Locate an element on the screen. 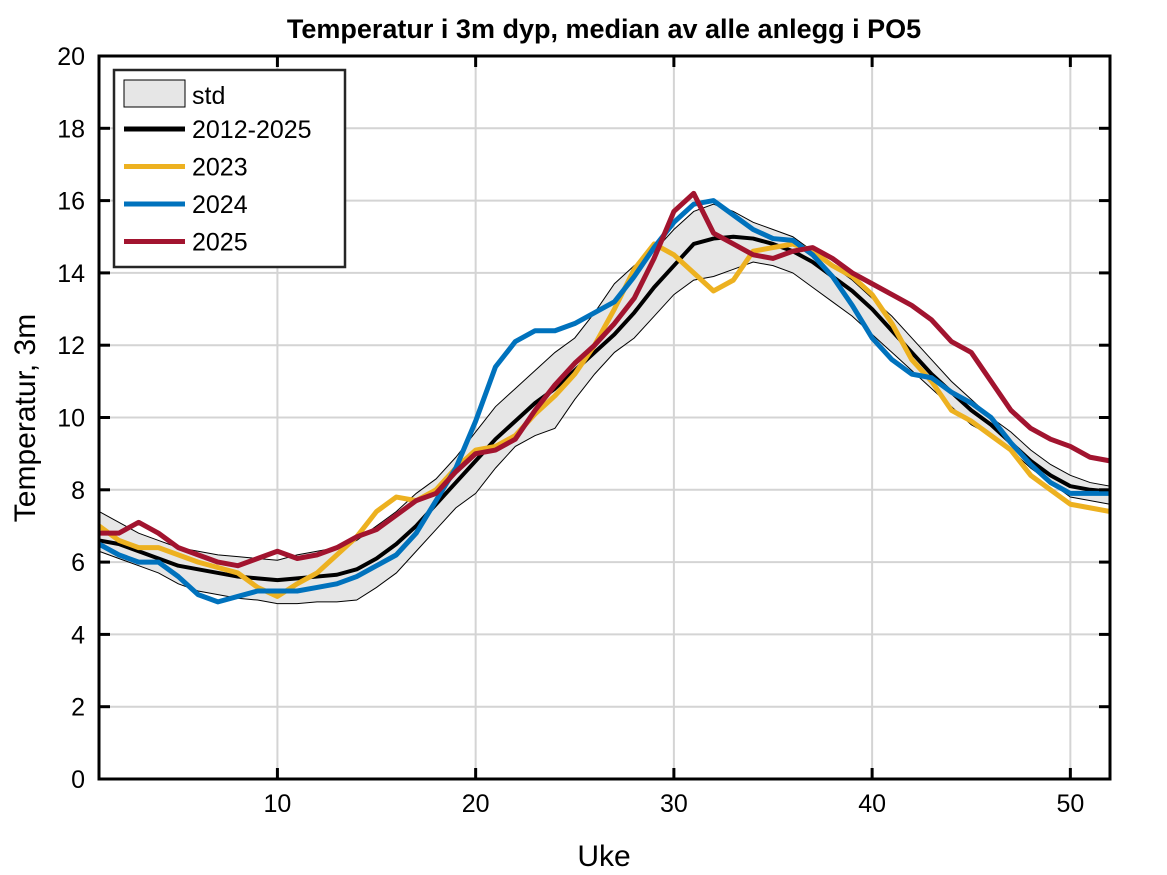  legend-label-2023: 2023 is located at coordinates (220, 168).